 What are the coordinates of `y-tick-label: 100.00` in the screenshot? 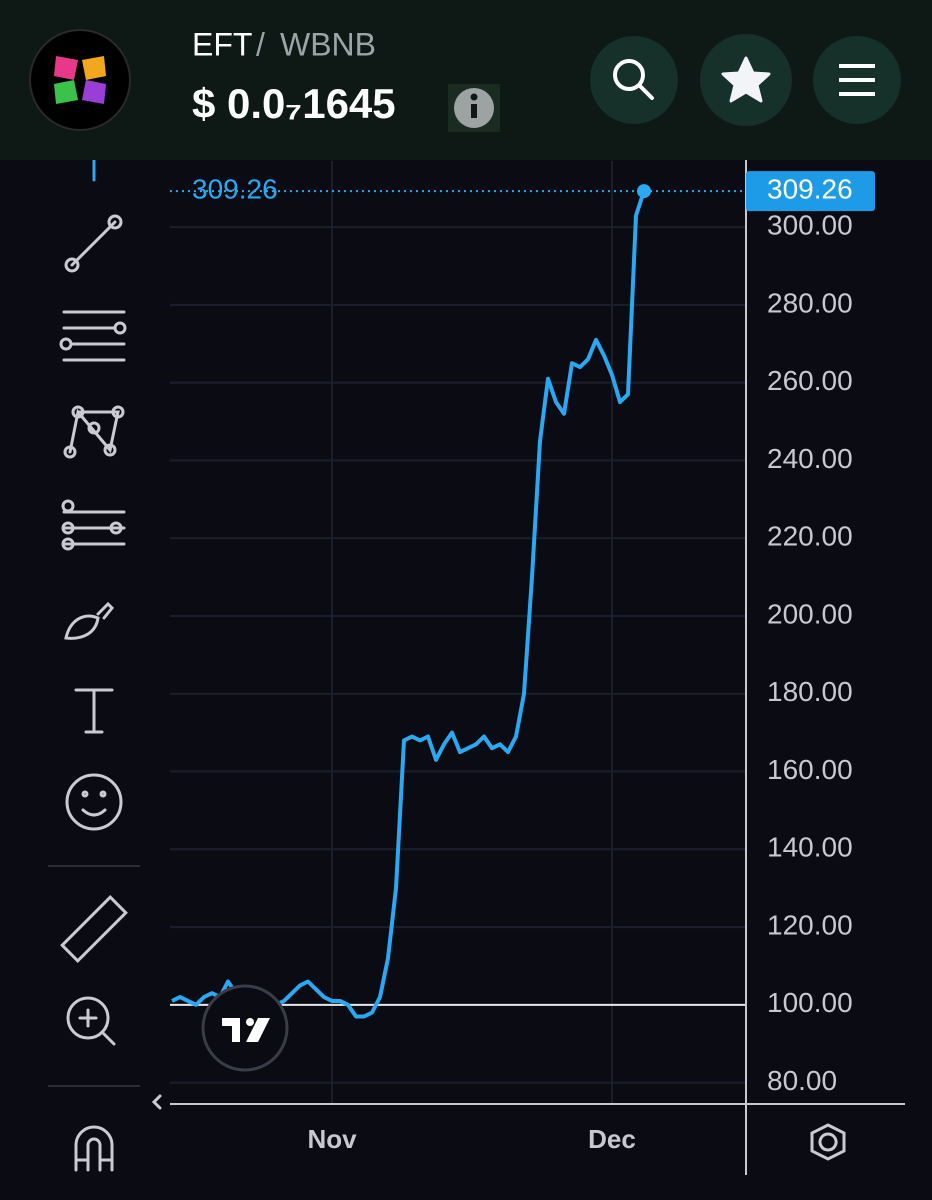 It's located at (810, 1002).